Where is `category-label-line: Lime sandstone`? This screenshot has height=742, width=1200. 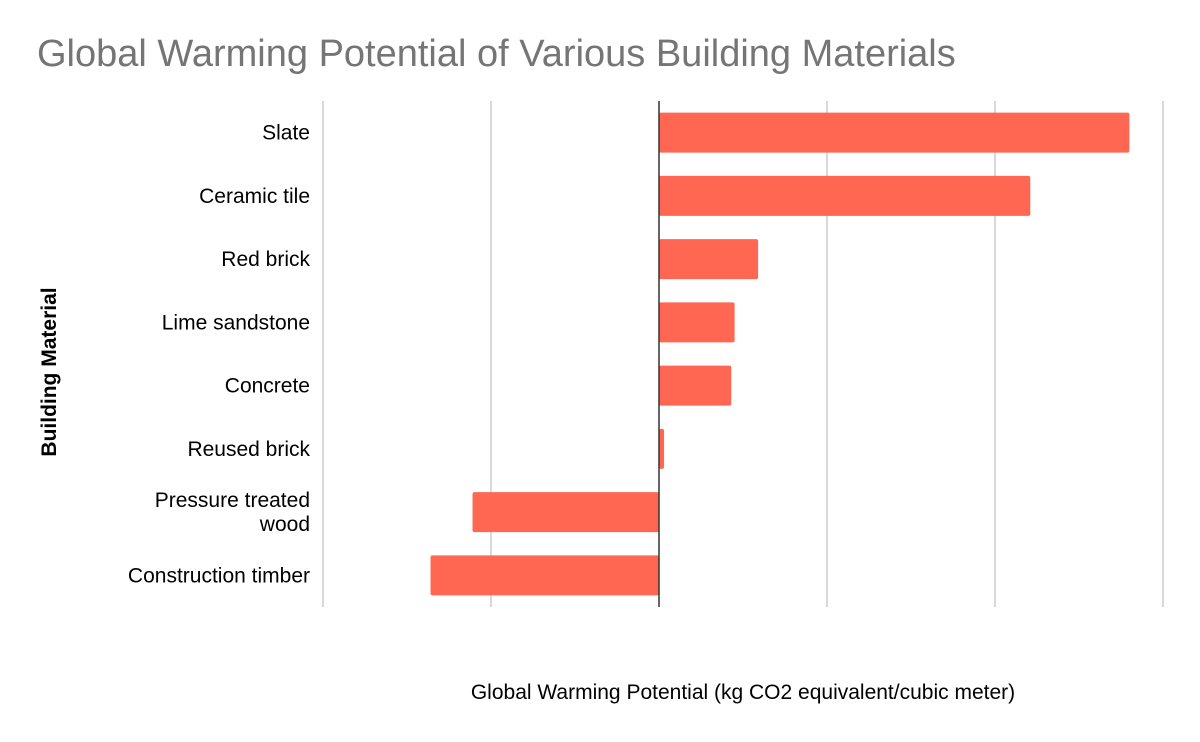 category-label-line: Lime sandstone is located at coordinates (236, 322).